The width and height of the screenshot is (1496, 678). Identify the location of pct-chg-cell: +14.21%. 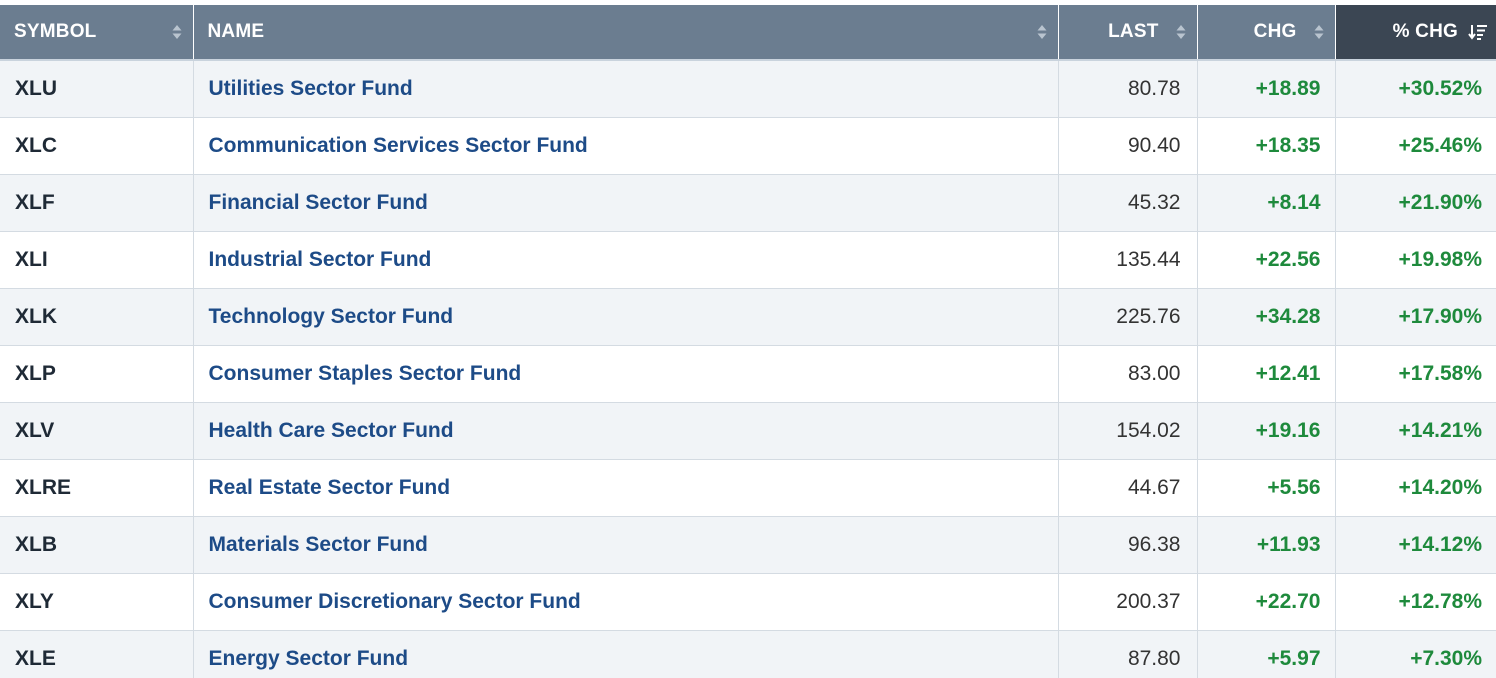
(1415, 431).